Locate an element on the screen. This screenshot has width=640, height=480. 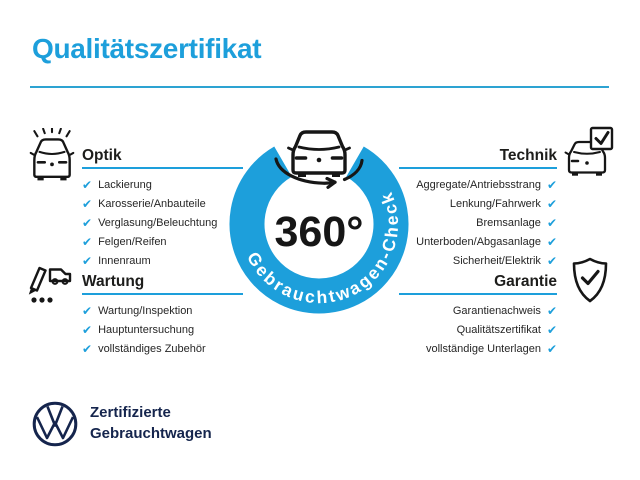
360-check-badge: Gebrauchtwagen-Check 360° is located at coordinates (319, 222).